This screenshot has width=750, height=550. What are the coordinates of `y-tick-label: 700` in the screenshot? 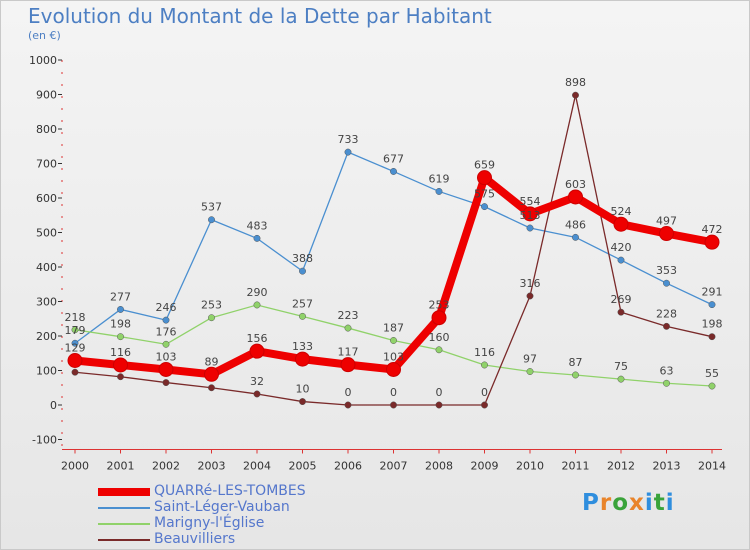 It's located at (46, 164).